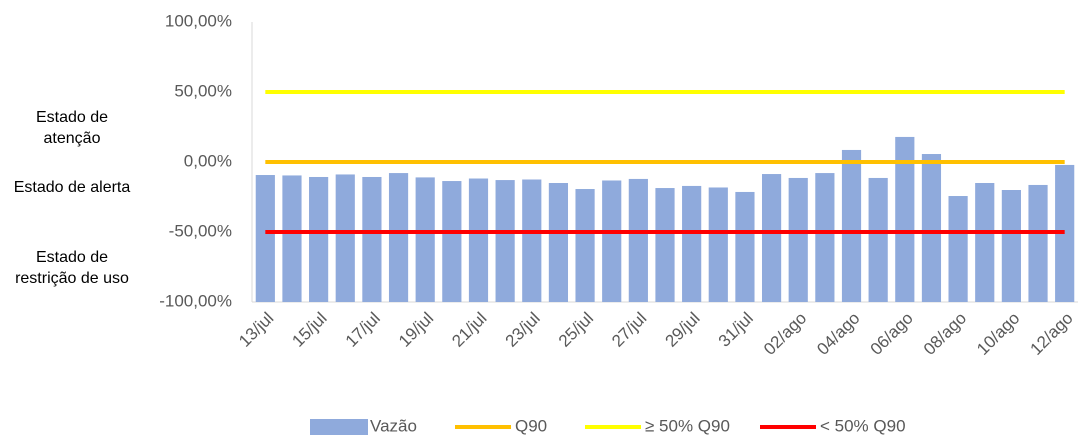  What do you see at coordinates (629, 330) in the screenshot?
I see `x-tick-label: 27/jul` at bounding box center [629, 330].